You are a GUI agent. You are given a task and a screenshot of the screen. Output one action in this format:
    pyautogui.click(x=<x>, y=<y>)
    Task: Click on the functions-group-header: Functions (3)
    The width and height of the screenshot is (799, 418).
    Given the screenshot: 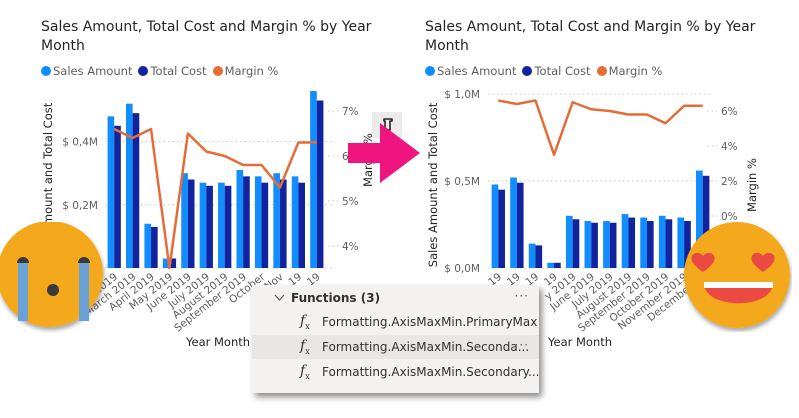 What is the action you would take?
    pyautogui.click(x=327, y=298)
    